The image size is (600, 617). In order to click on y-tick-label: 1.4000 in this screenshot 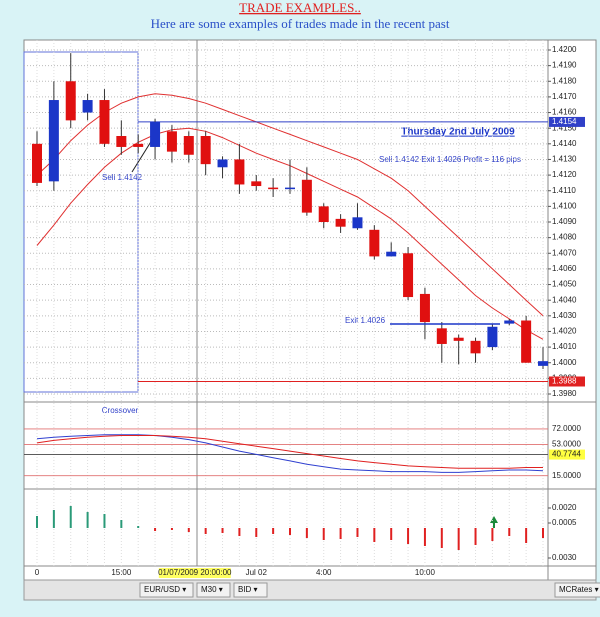, I will do `click(564, 362)`.